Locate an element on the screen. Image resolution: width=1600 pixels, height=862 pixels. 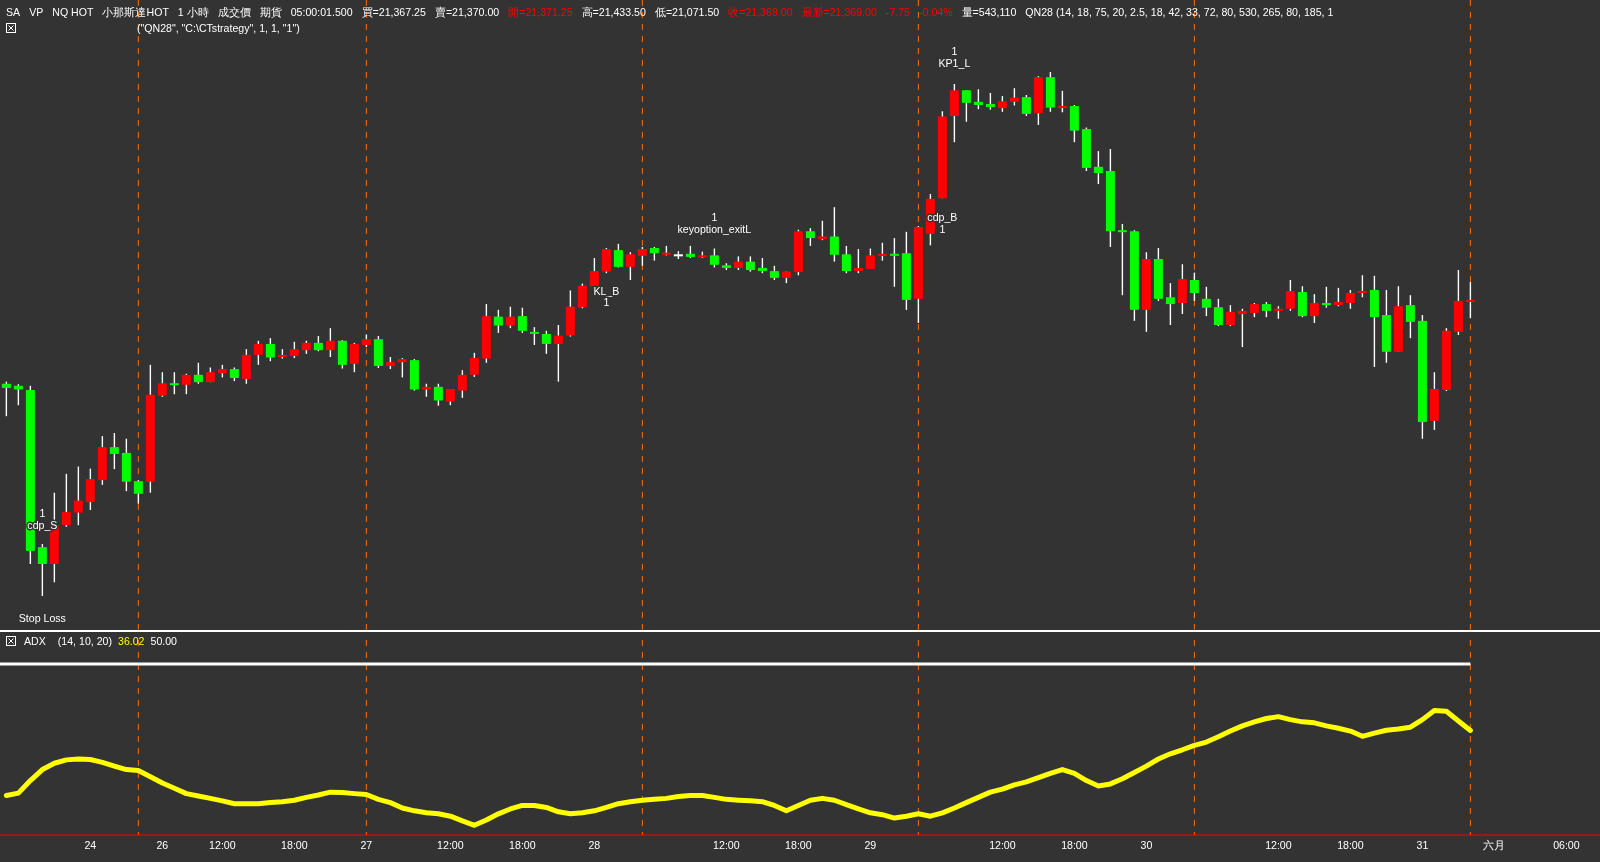
chart-subtitle: ("QN28", "C:\CTstrategy", 1, 1, "1") is located at coordinates (218, 28).